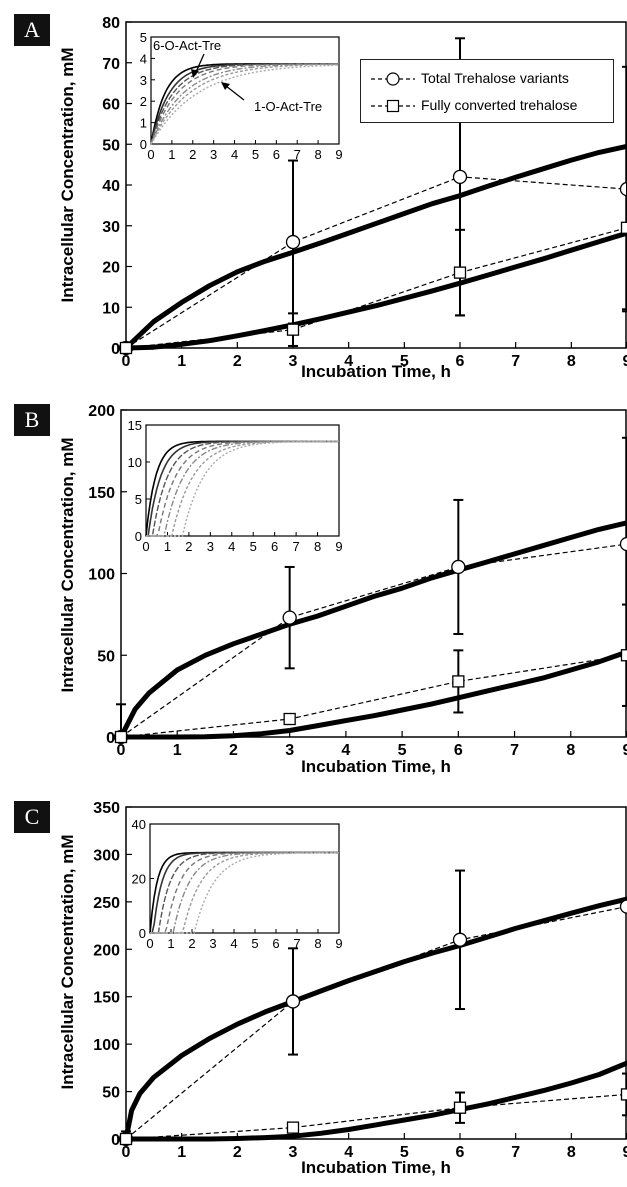  I want to click on y-tick-label-a-6: 60, so click(111, 105).